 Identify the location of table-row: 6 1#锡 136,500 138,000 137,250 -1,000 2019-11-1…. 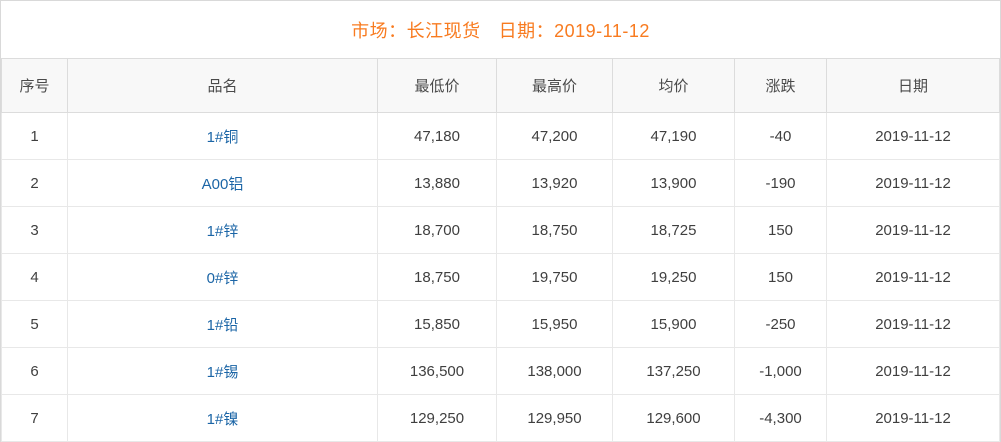
(500, 371).